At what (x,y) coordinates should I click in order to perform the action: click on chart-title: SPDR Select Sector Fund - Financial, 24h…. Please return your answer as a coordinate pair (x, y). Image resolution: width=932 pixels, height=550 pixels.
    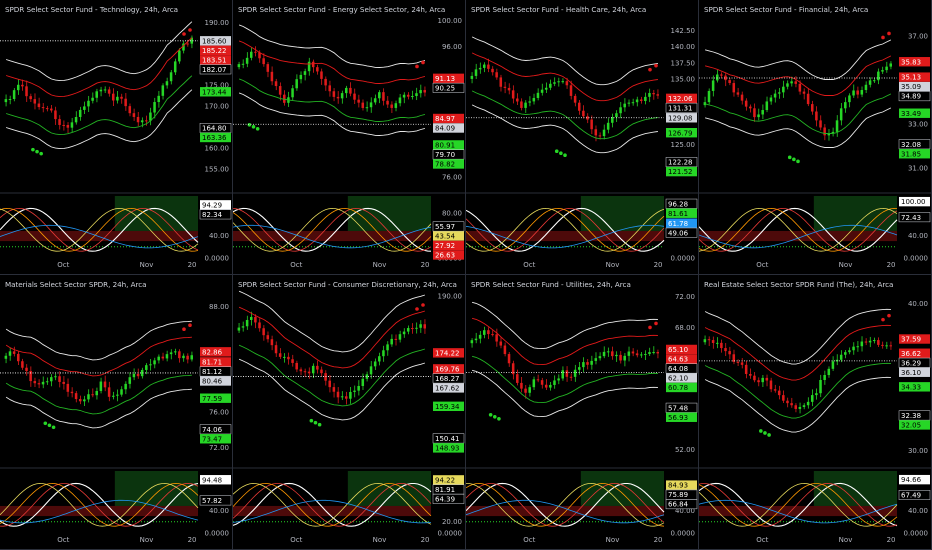
    Looking at the image, I should click on (786, 9).